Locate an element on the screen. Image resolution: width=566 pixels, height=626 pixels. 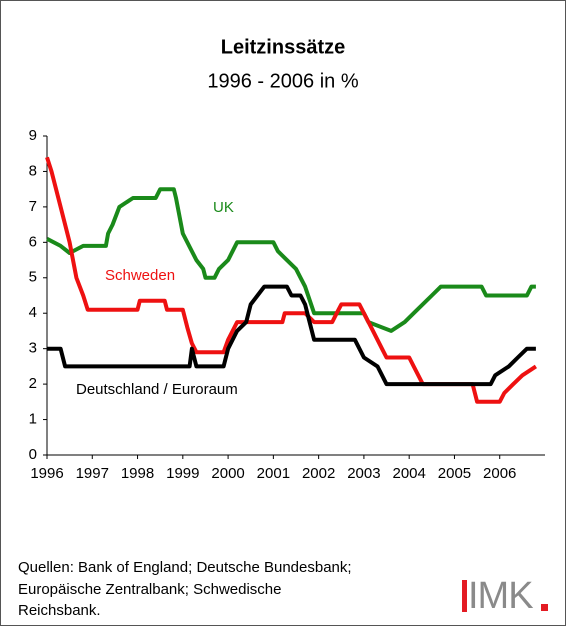
series-label: UK is located at coordinates (223, 207).